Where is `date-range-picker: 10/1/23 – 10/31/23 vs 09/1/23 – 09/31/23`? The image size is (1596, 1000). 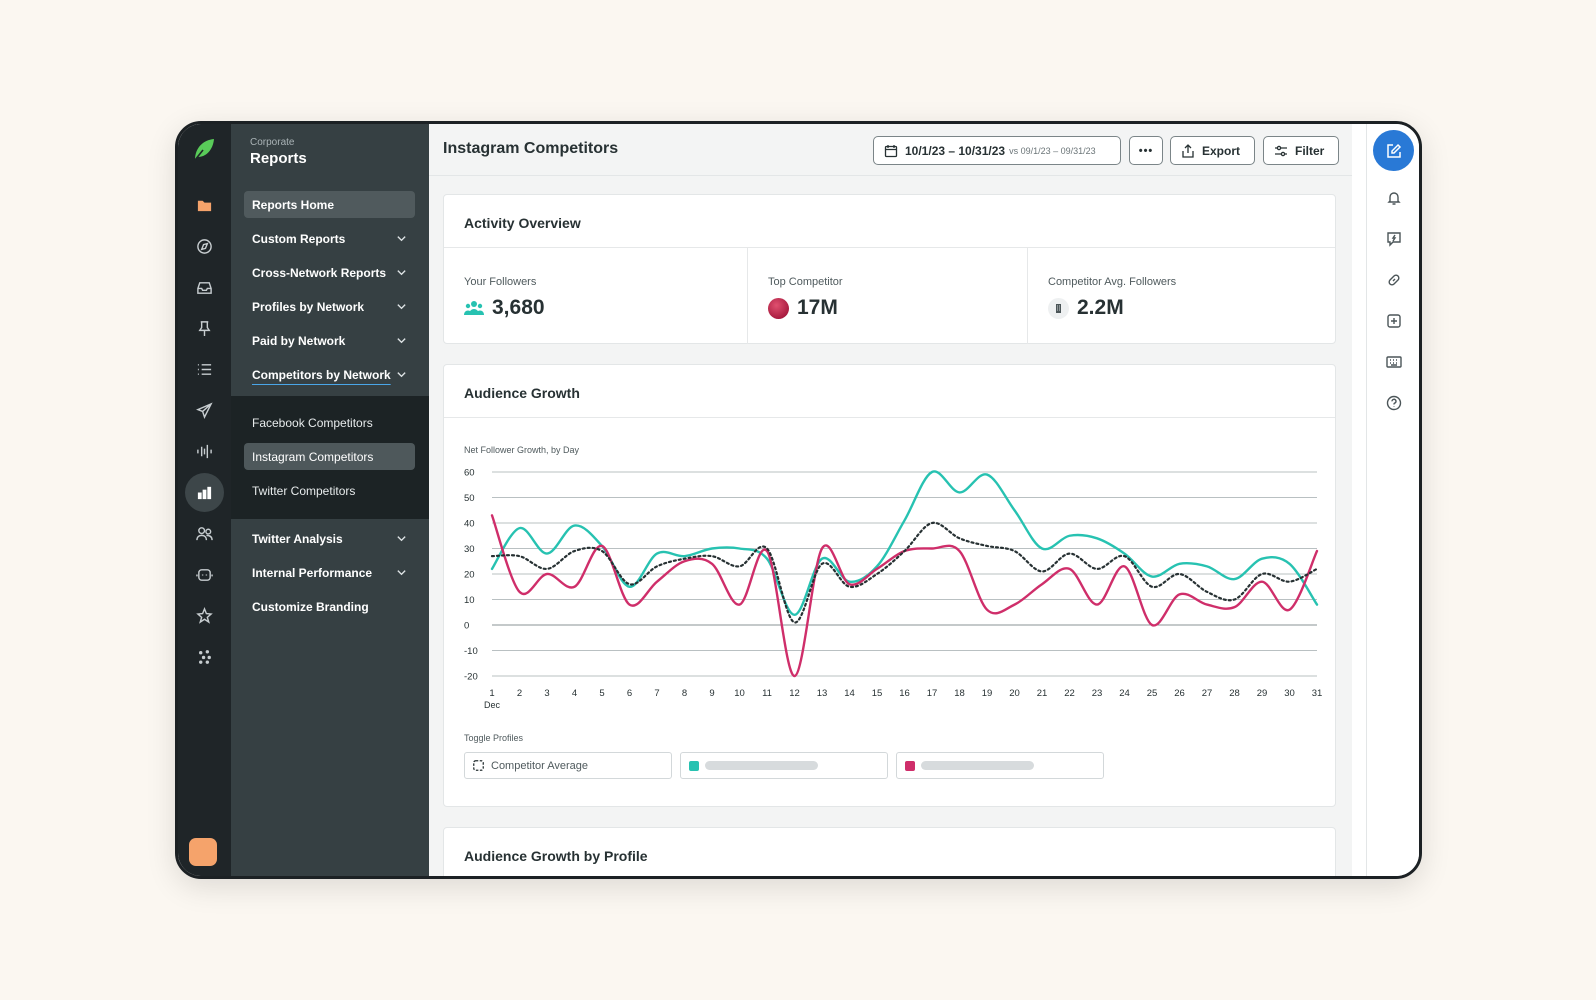
date-range-picker: 10/1/23 – 10/31/23 vs 09/1/23 – 09/31/23 is located at coordinates (997, 150).